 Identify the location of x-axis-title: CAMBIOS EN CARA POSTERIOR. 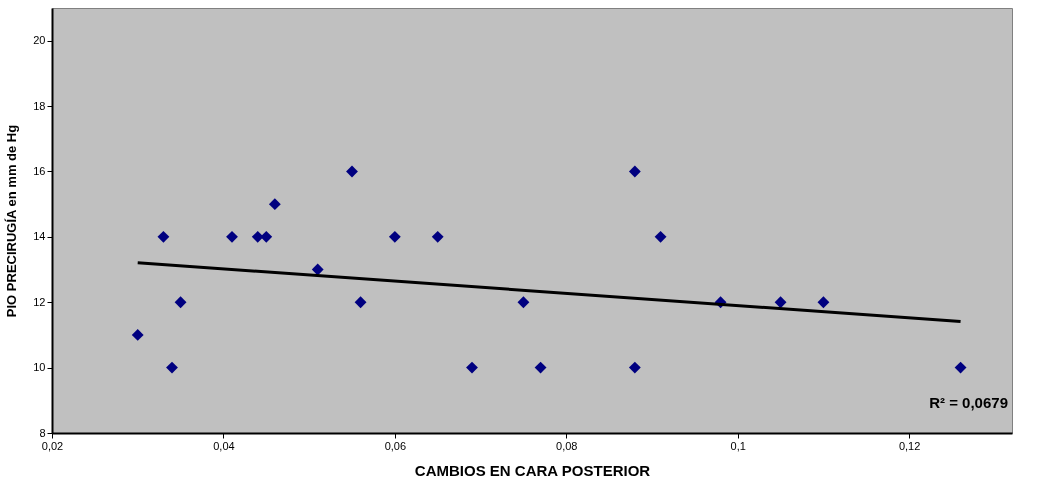
(532, 470).